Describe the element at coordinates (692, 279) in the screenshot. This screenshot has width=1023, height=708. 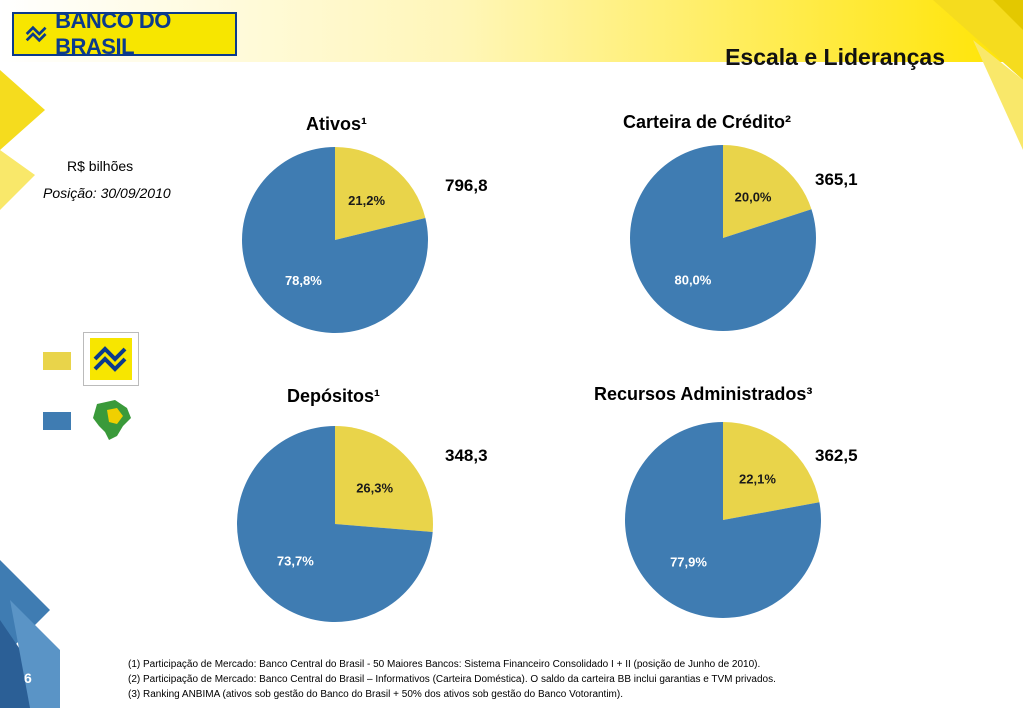
I see `pie-label-market: 80,0%` at that location.